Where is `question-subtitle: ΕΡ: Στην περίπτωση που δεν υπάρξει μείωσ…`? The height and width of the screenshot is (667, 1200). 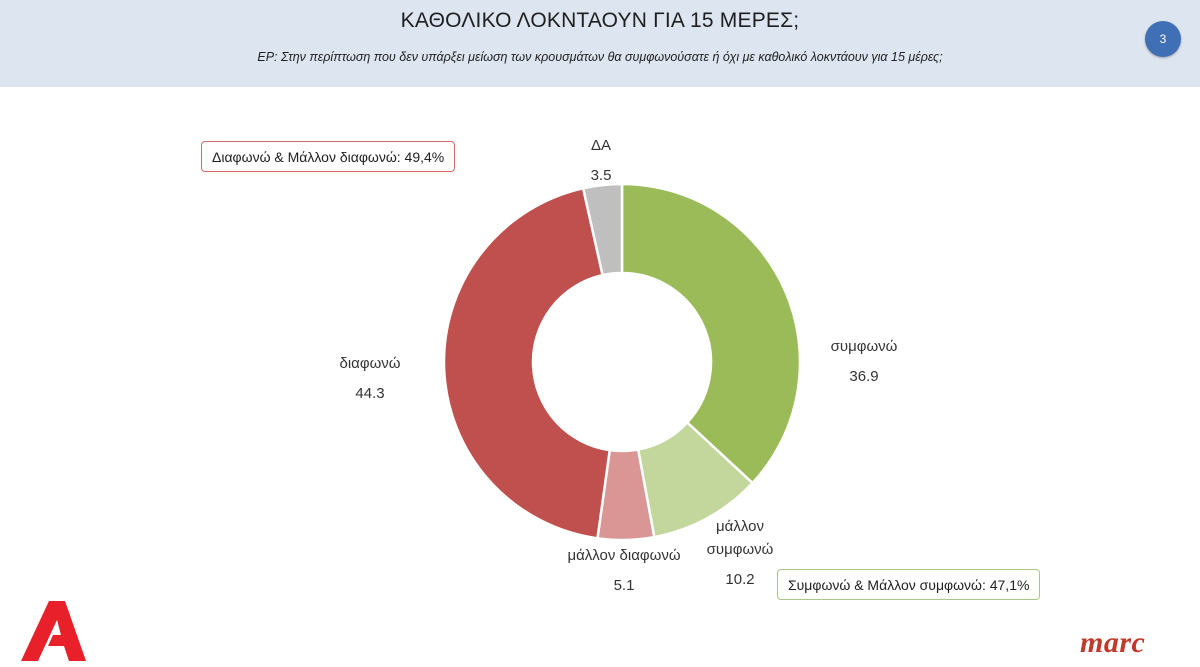 question-subtitle: ΕΡ: Στην περίπτωση που δεν υπάρξει μείωσ… is located at coordinates (600, 57).